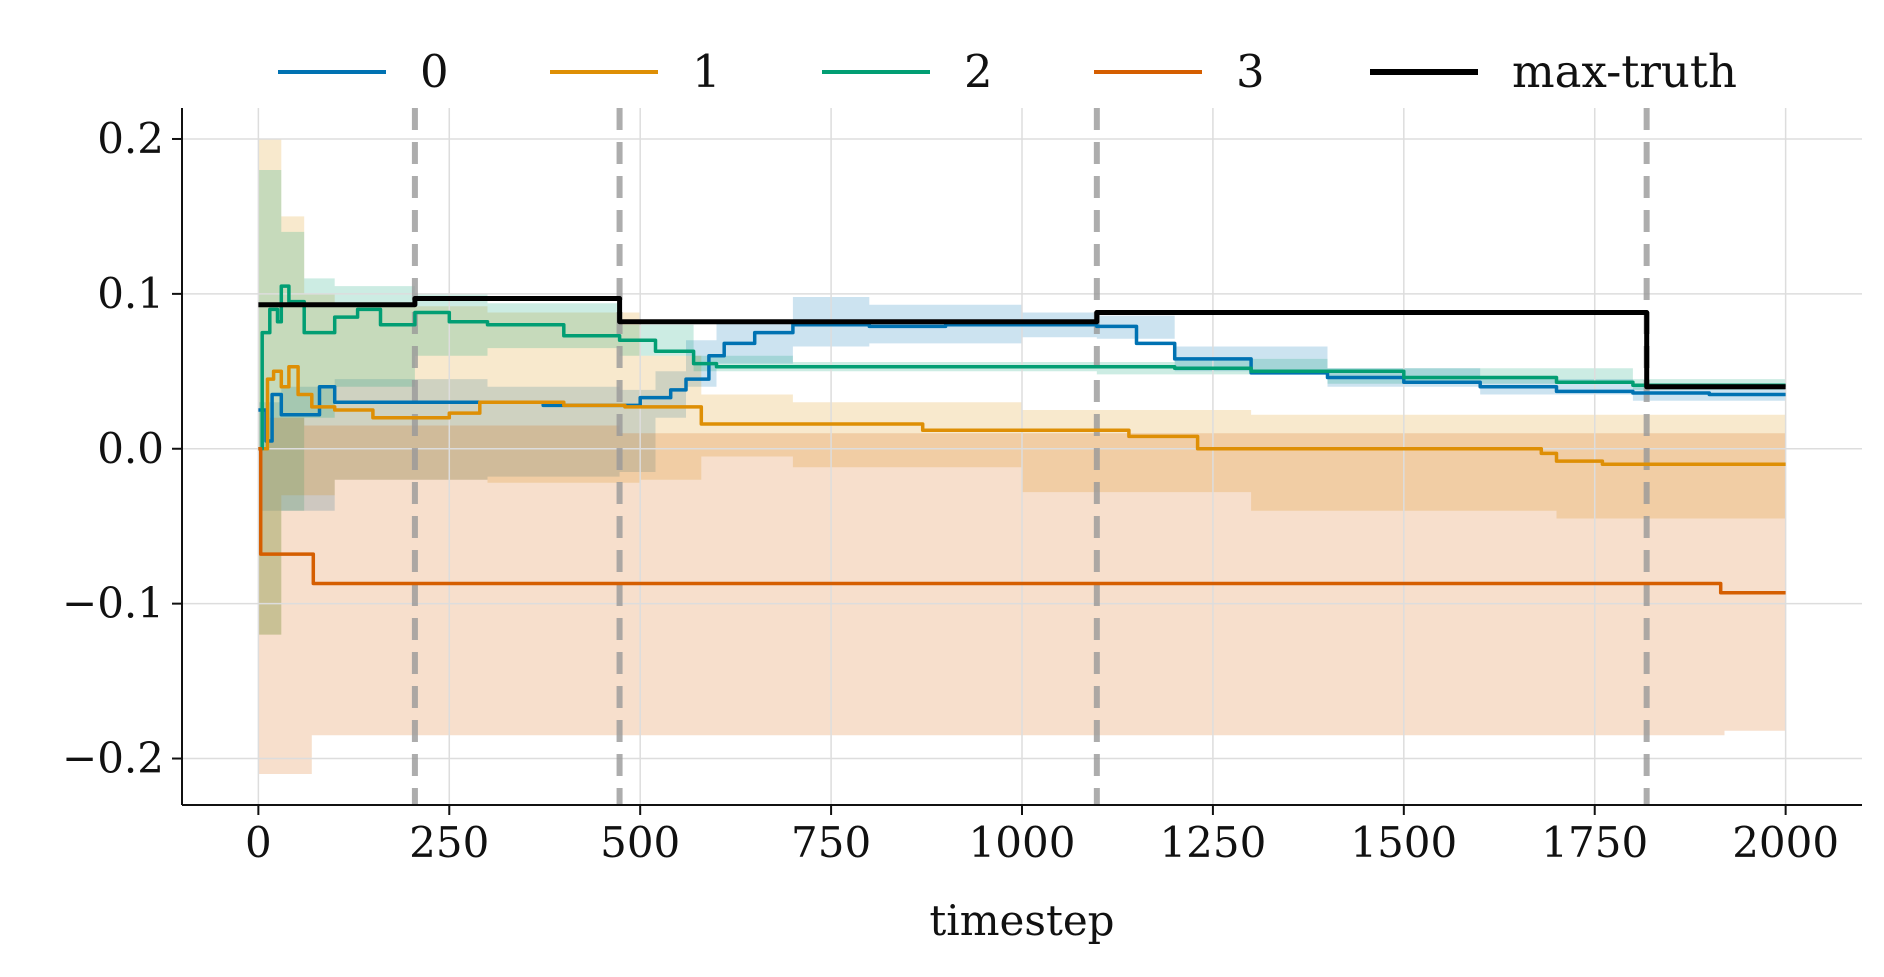 The height and width of the screenshot is (977, 1884). Describe the element at coordinates (113, 603) in the screenshot. I see `y-tick-label: −0.1` at that location.